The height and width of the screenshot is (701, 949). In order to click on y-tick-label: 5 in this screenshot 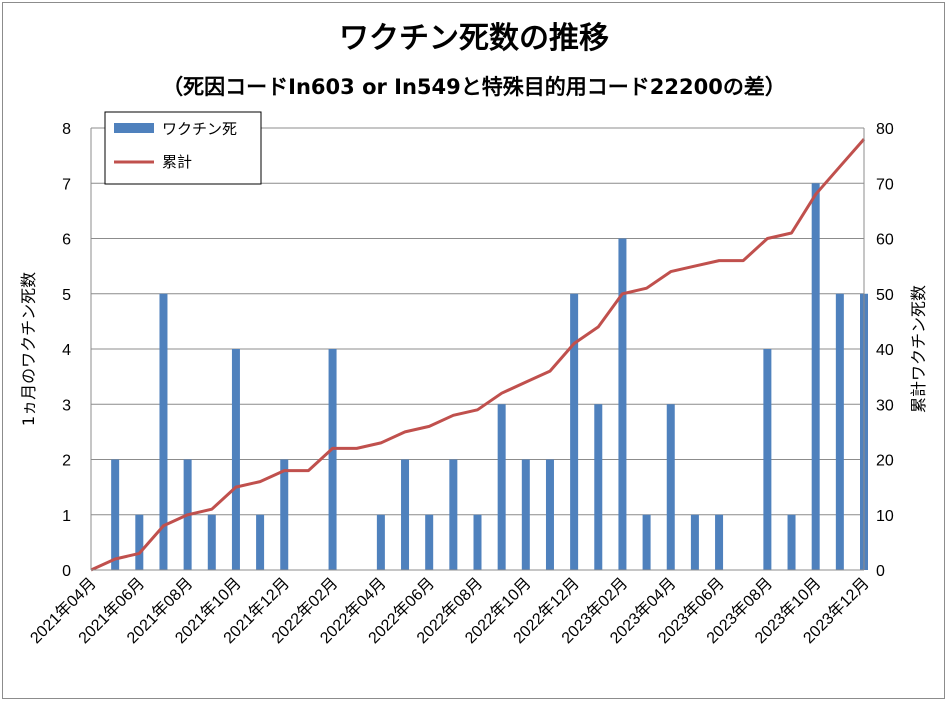, I will do `click(66, 295)`.